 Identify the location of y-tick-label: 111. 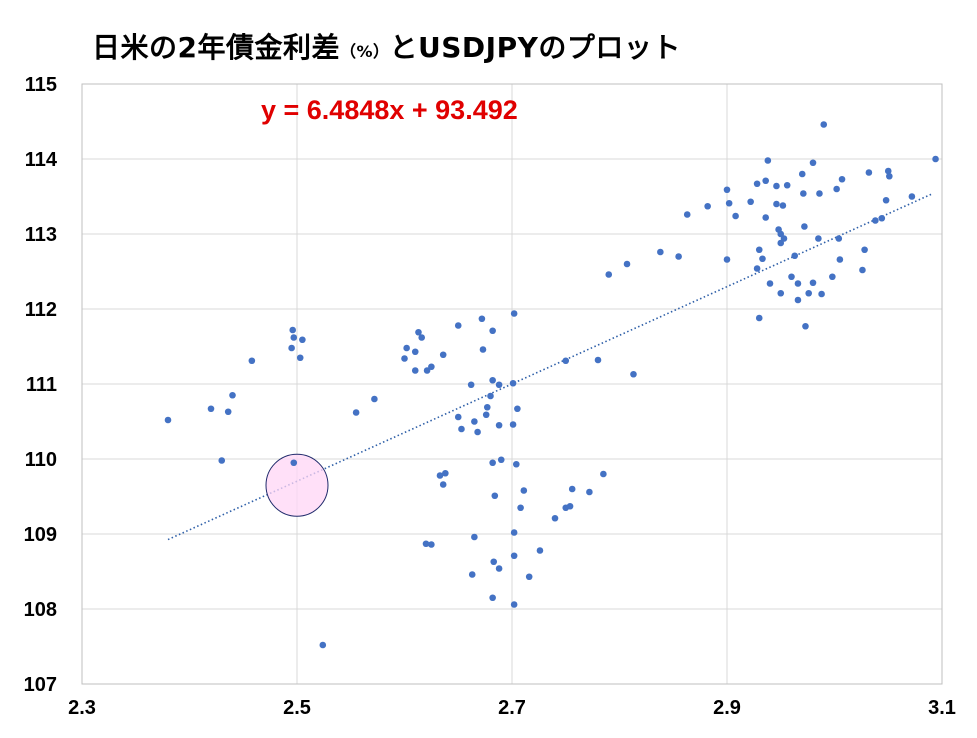
(41, 385).